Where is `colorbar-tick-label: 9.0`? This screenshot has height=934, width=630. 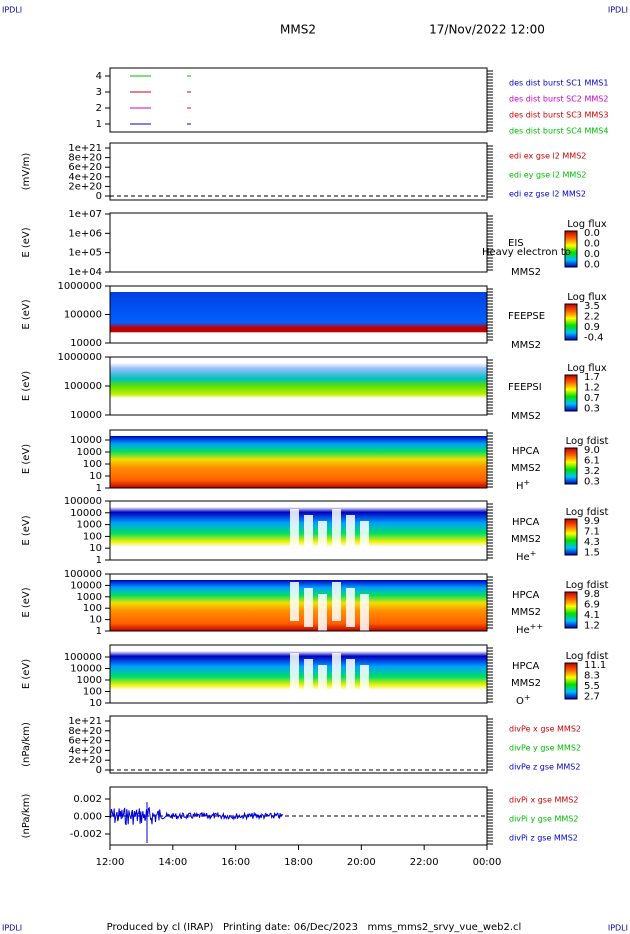
colorbar-tick-label: 9.0 is located at coordinates (592, 450).